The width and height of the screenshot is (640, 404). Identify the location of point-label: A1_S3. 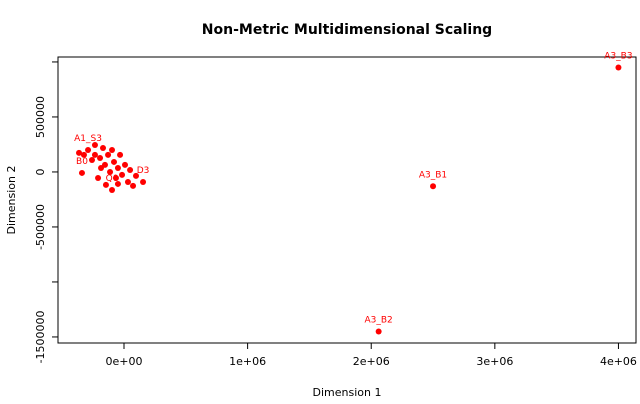
(88, 139).